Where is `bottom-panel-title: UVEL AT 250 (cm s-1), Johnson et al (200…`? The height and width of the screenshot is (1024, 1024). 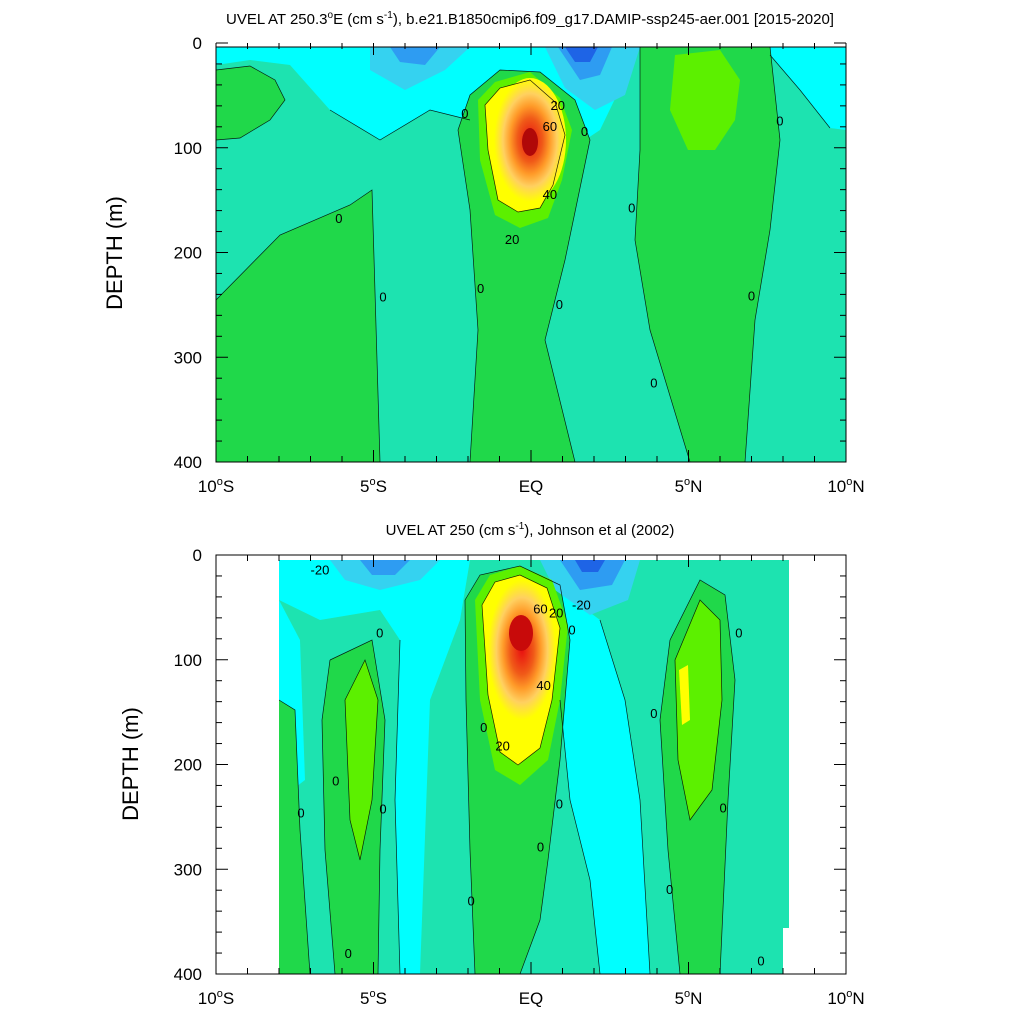 bottom-panel-title: UVEL AT 250 (cm s-1), Johnson et al (200… is located at coordinates (530, 530).